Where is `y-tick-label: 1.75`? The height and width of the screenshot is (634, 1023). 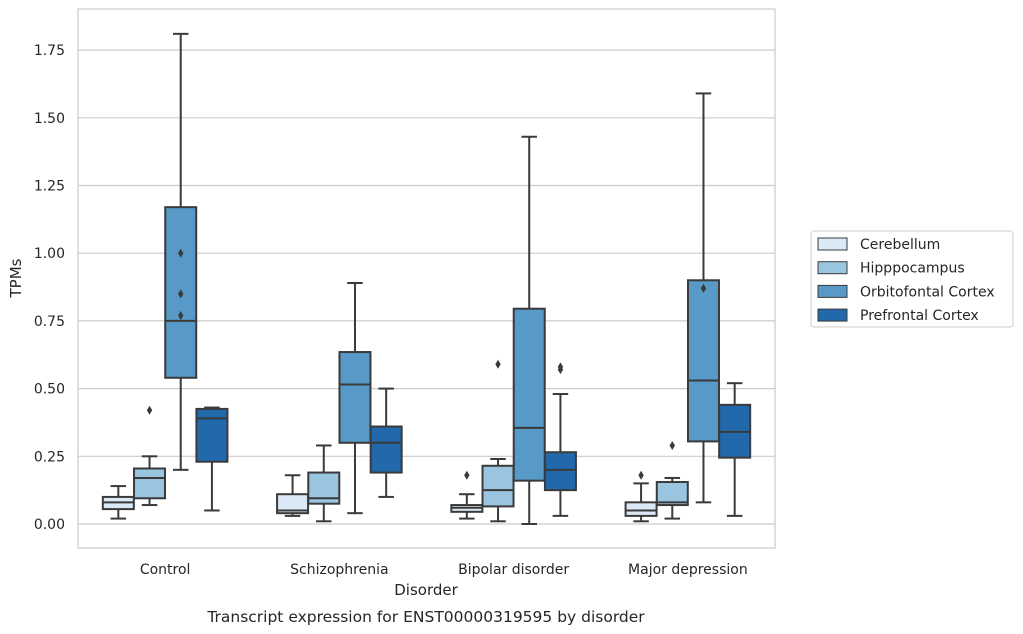 y-tick-label: 1.75 is located at coordinates (49, 51).